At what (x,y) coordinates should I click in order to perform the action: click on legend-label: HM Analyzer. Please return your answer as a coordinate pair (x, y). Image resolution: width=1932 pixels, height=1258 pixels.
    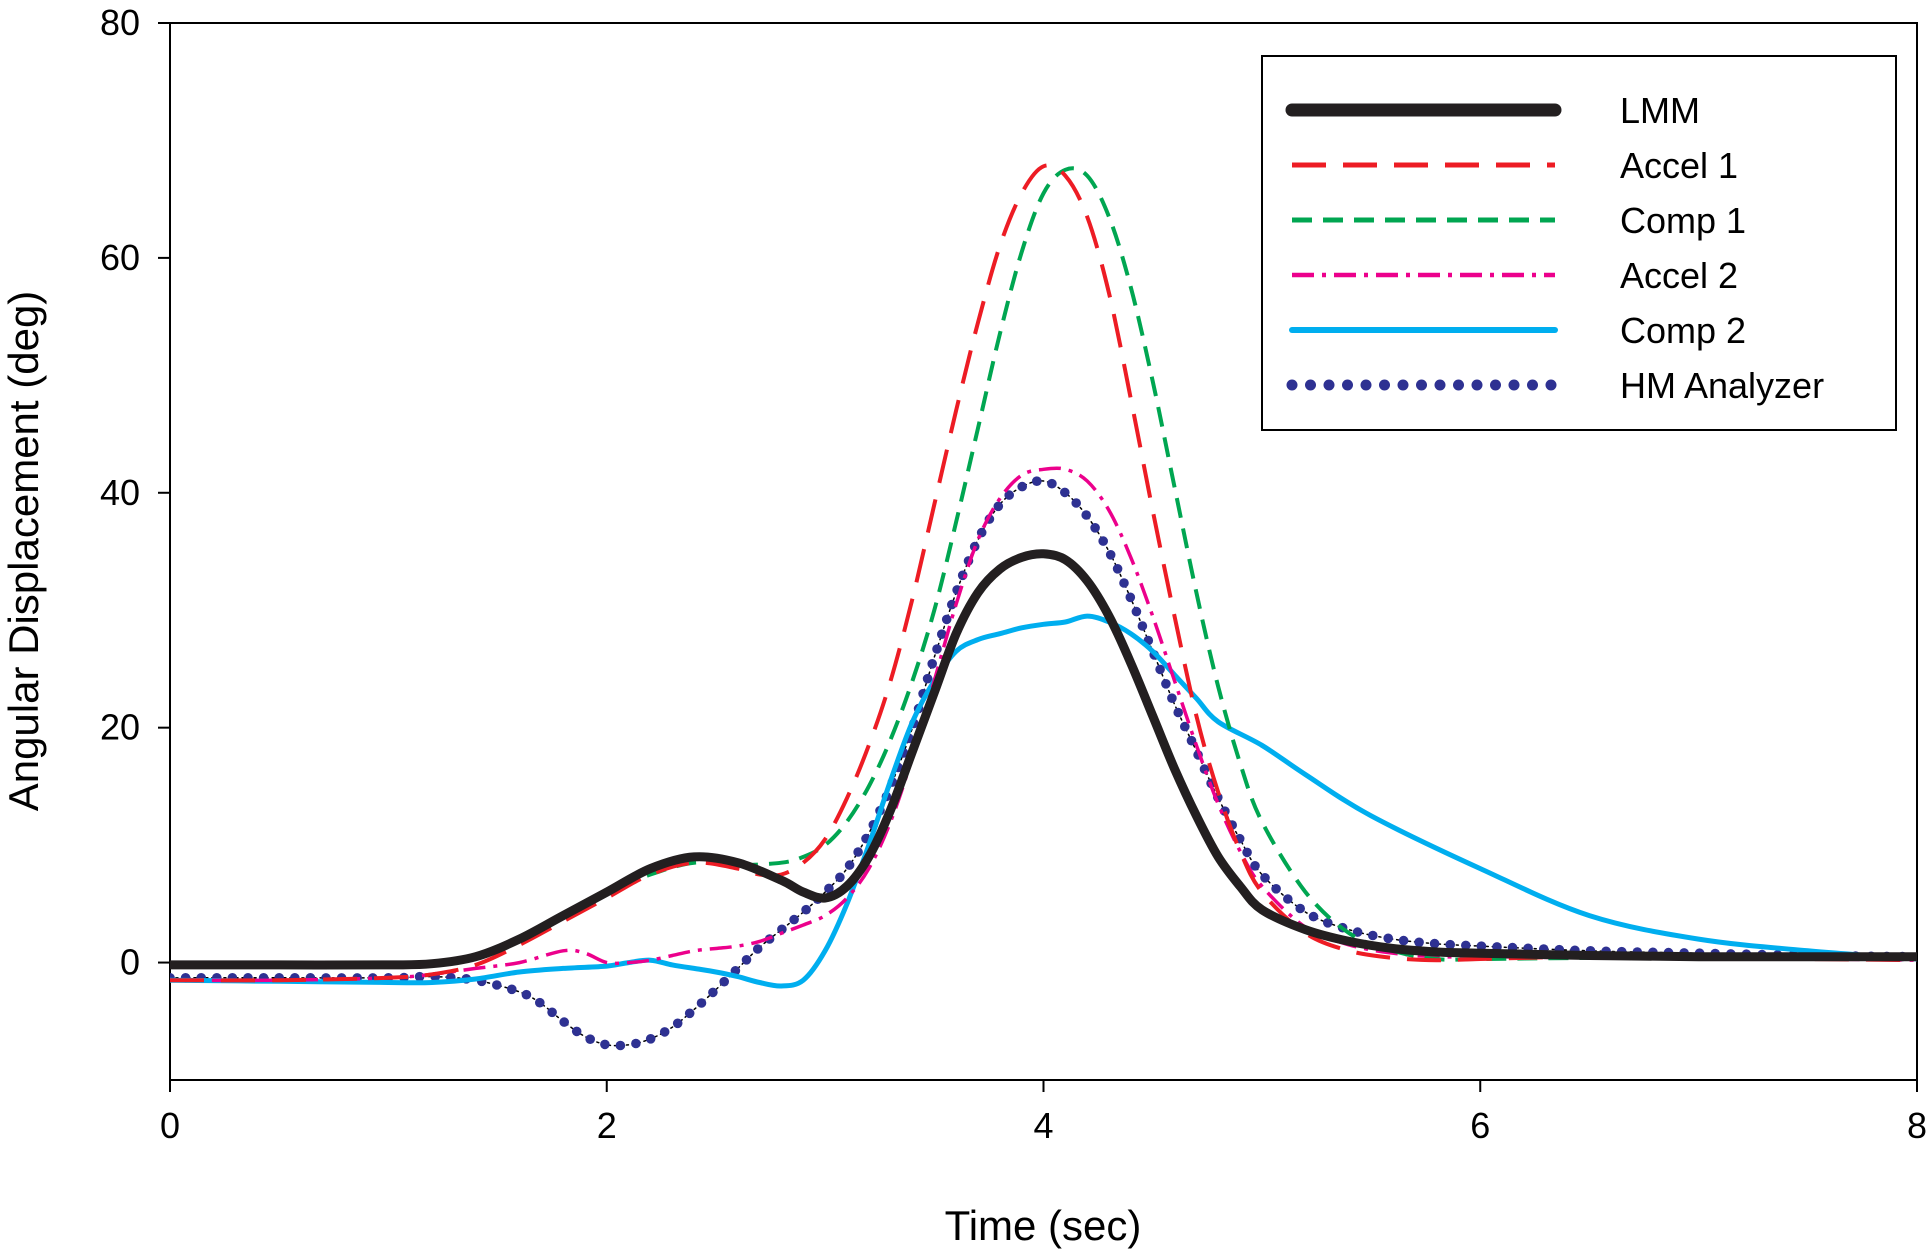
    Looking at the image, I should click on (1722, 385).